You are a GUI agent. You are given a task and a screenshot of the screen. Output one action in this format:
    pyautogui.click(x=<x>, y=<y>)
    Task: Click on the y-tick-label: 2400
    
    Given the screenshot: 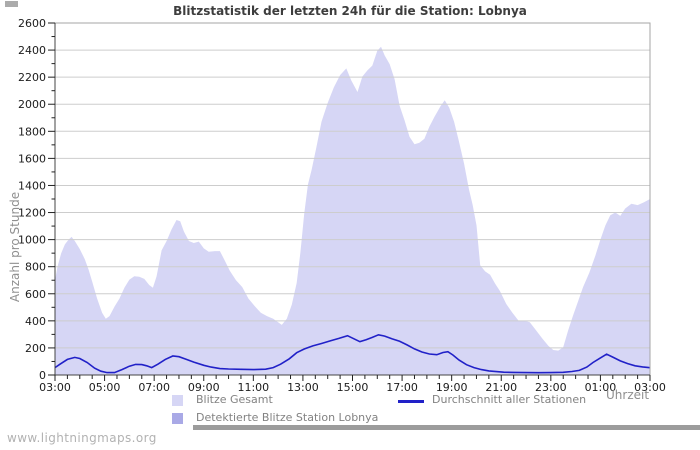 What is the action you would take?
    pyautogui.click(x=32, y=50)
    